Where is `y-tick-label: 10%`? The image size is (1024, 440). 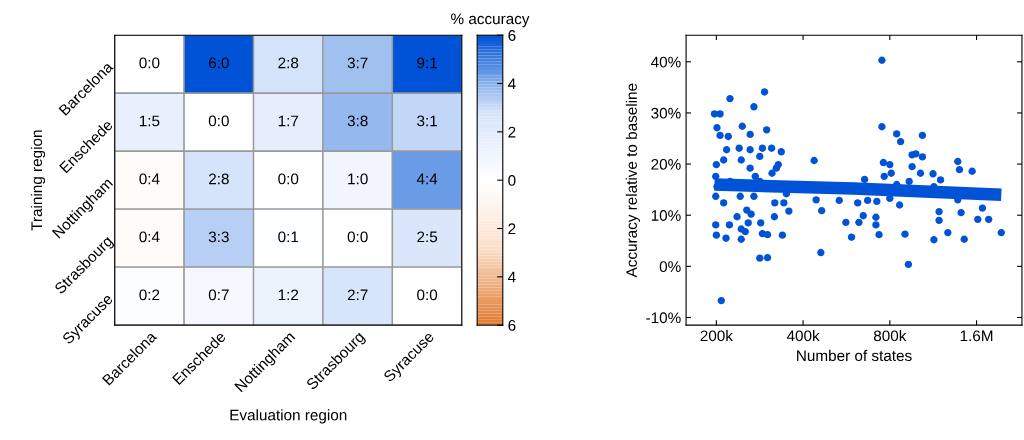 y-tick-label: 10% is located at coordinates (666, 215).